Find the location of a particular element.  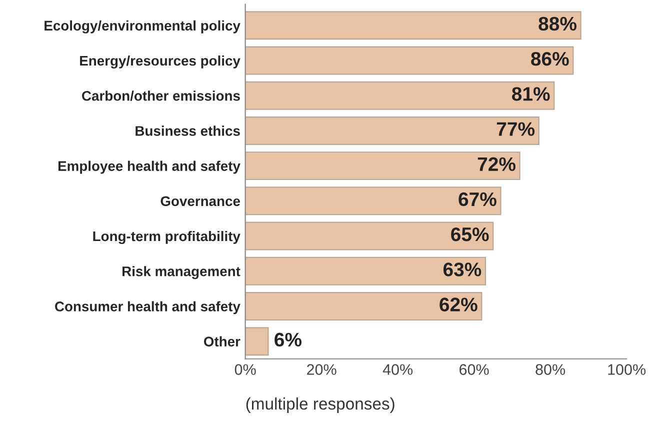

data-label: 65% is located at coordinates (470, 234).